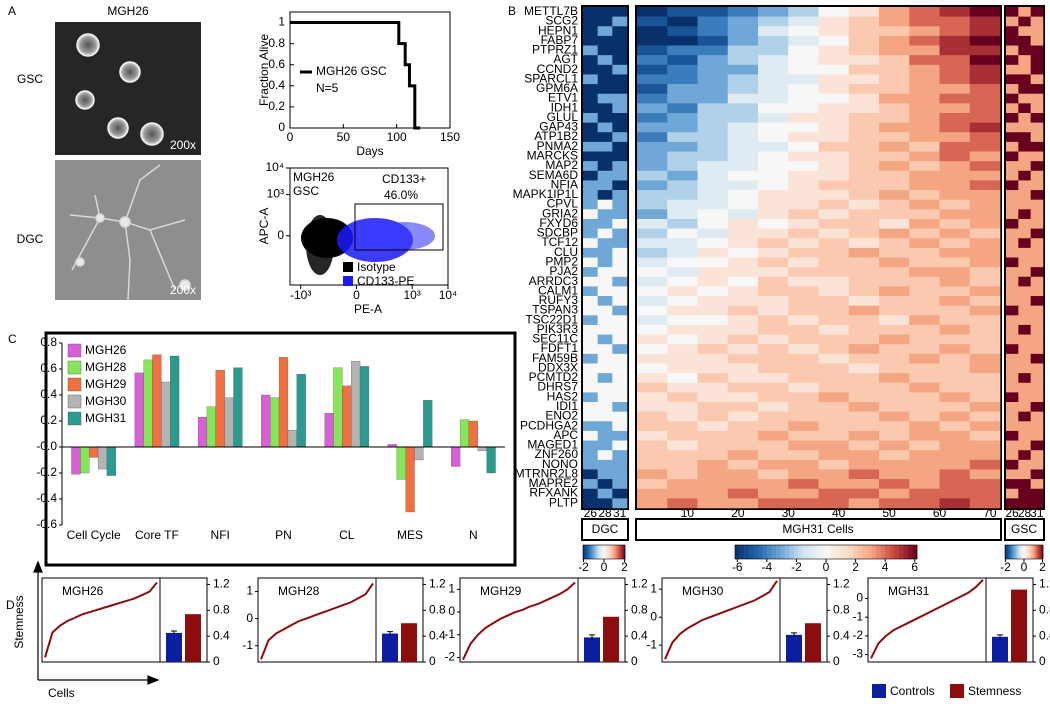  I want to click on column-label: 28, so click(605, 513).